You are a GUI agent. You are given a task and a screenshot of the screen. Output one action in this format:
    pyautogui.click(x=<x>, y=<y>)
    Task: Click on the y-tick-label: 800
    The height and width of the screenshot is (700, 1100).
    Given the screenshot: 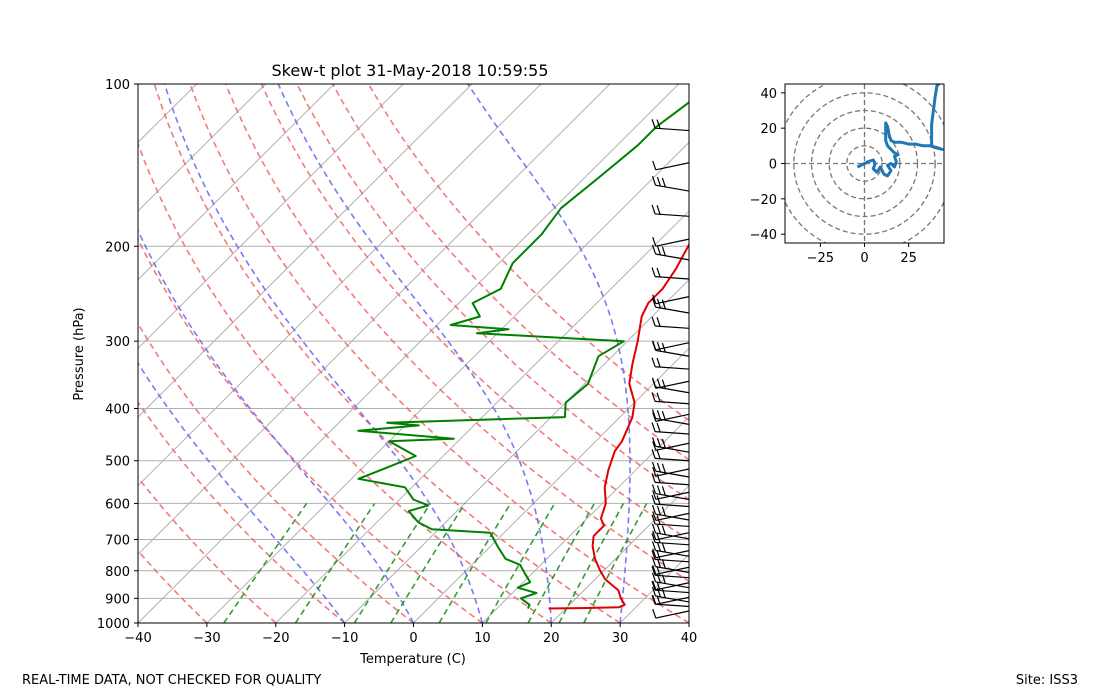 What is the action you would take?
    pyautogui.click(x=117, y=572)
    